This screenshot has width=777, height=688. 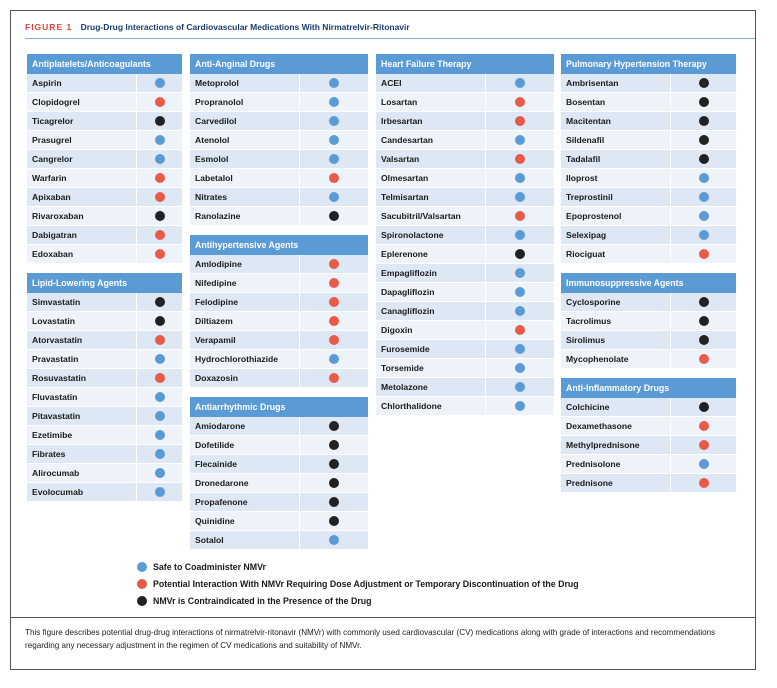 I want to click on drug-name: Lovastatin, so click(x=53, y=321).